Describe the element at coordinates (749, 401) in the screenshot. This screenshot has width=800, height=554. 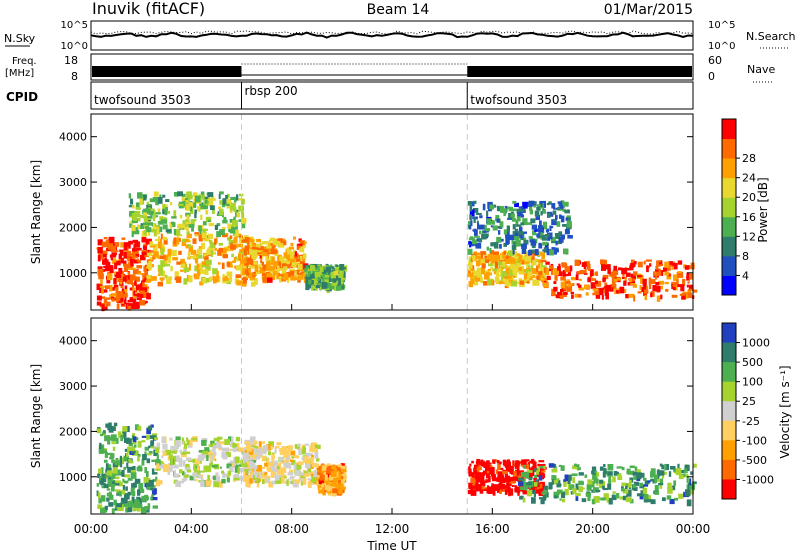
I see `colorbar-tick-label: 25` at that location.